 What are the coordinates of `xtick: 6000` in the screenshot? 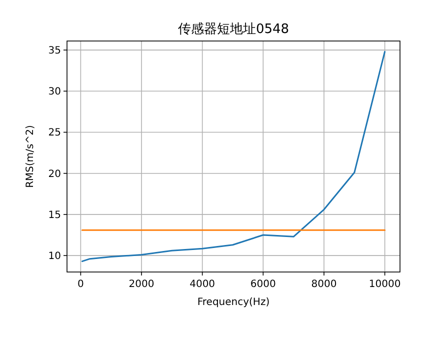 It's located at (263, 284).